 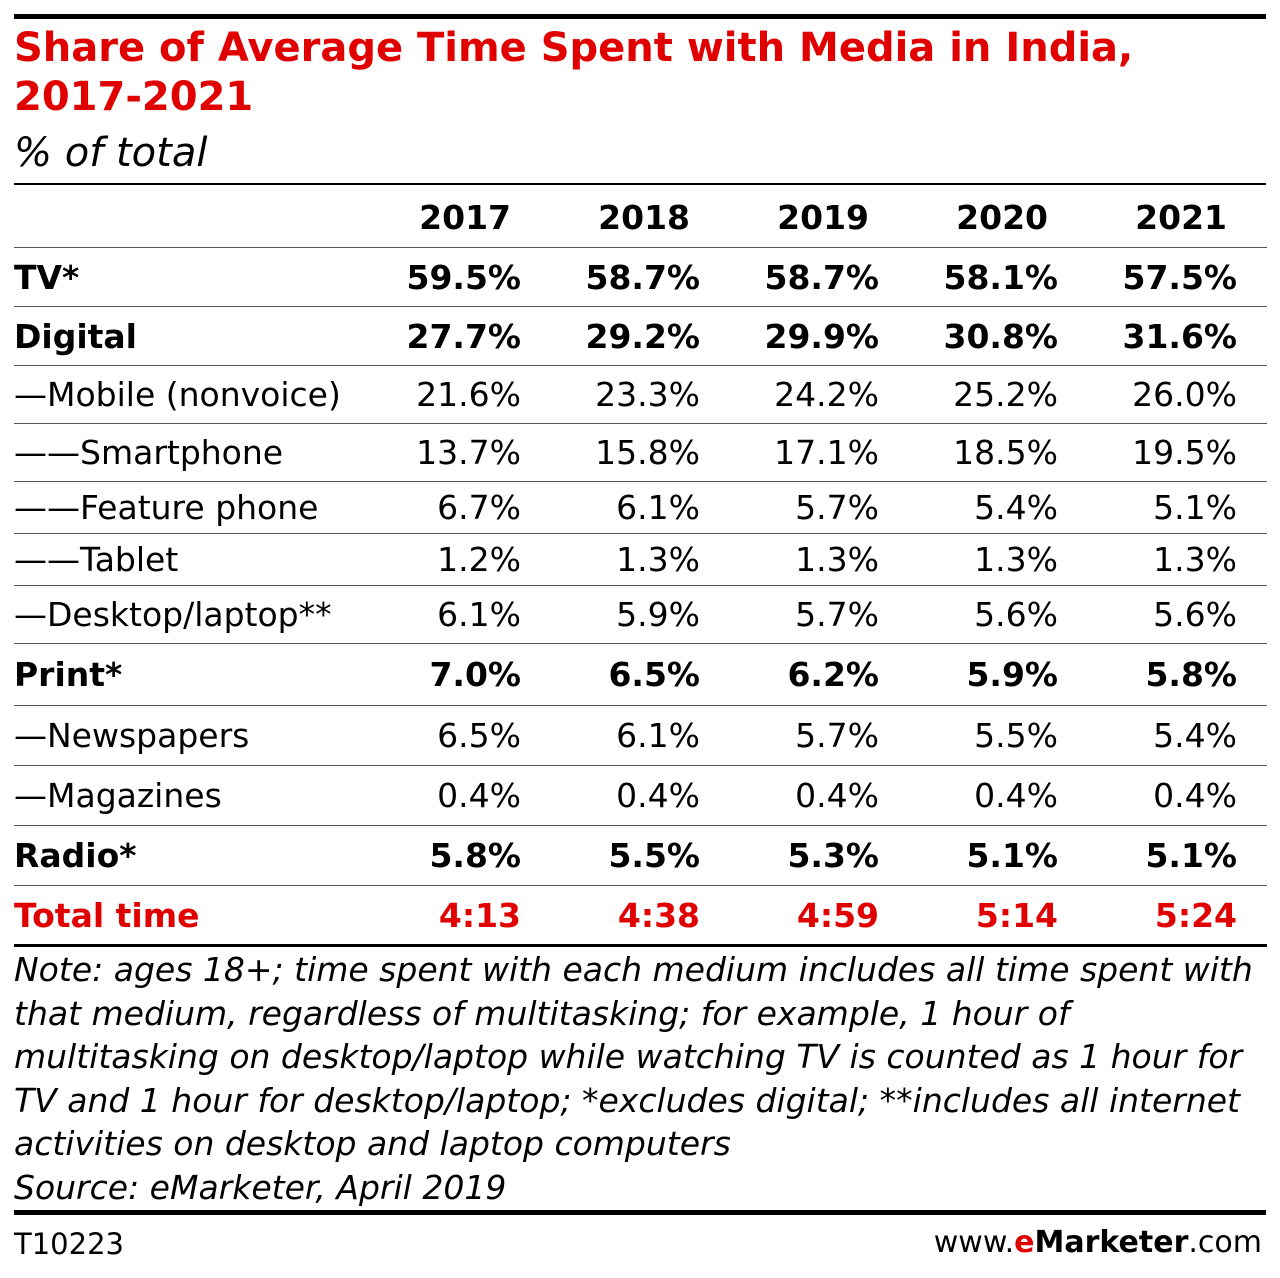 I want to click on cell-2018: 58.7%, so click(x=640, y=277).